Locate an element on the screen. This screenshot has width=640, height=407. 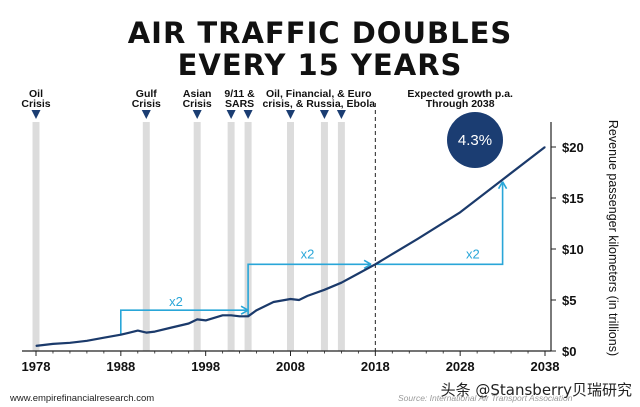
title-line-1: AIR TRAFFIC DOUBLES is located at coordinates (320, 33).